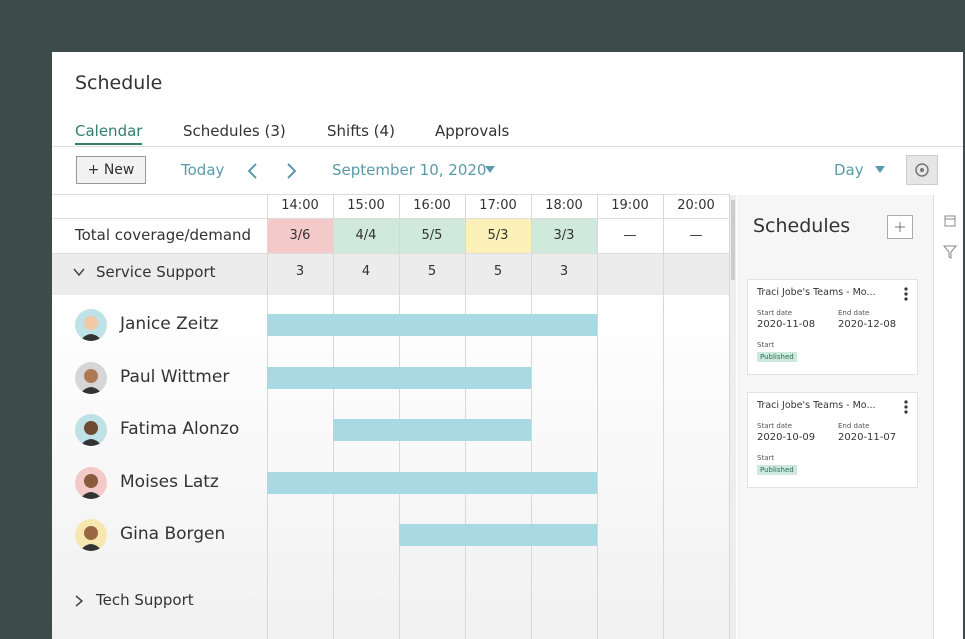 This screenshot has width=965, height=639. I want to click on coverage-cell: 4/4, so click(366, 236).